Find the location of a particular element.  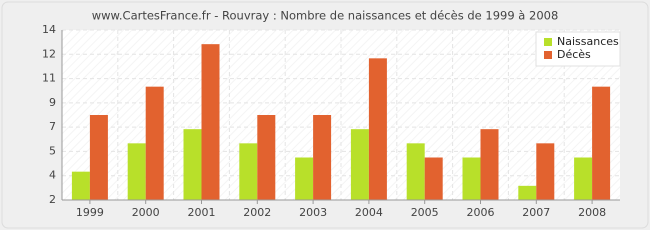

x-tick-label: 2001 is located at coordinates (202, 212).